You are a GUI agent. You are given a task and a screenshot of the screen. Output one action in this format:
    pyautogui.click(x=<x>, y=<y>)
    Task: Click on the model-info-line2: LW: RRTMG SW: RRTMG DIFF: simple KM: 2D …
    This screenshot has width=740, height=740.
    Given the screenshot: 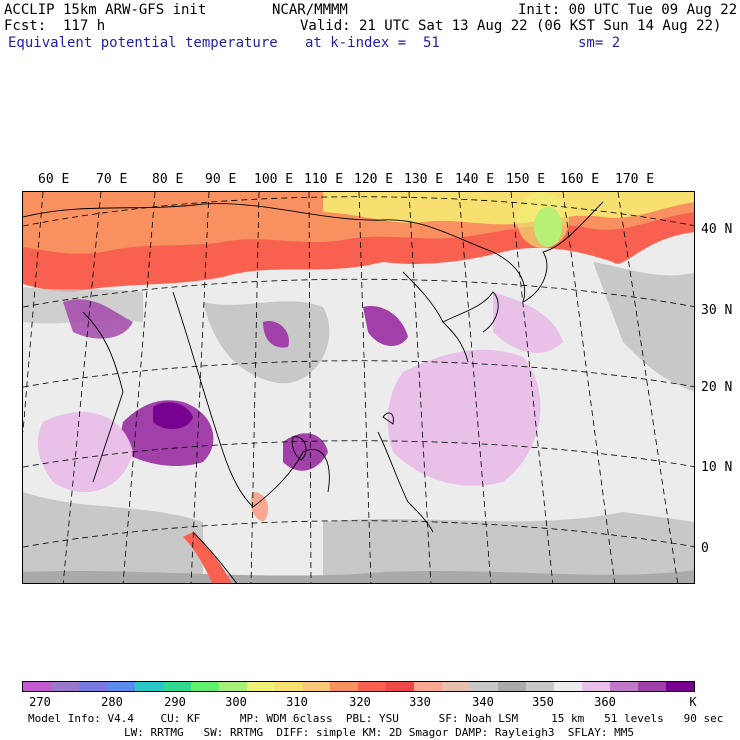 What is the action you would take?
    pyautogui.click(x=379, y=732)
    